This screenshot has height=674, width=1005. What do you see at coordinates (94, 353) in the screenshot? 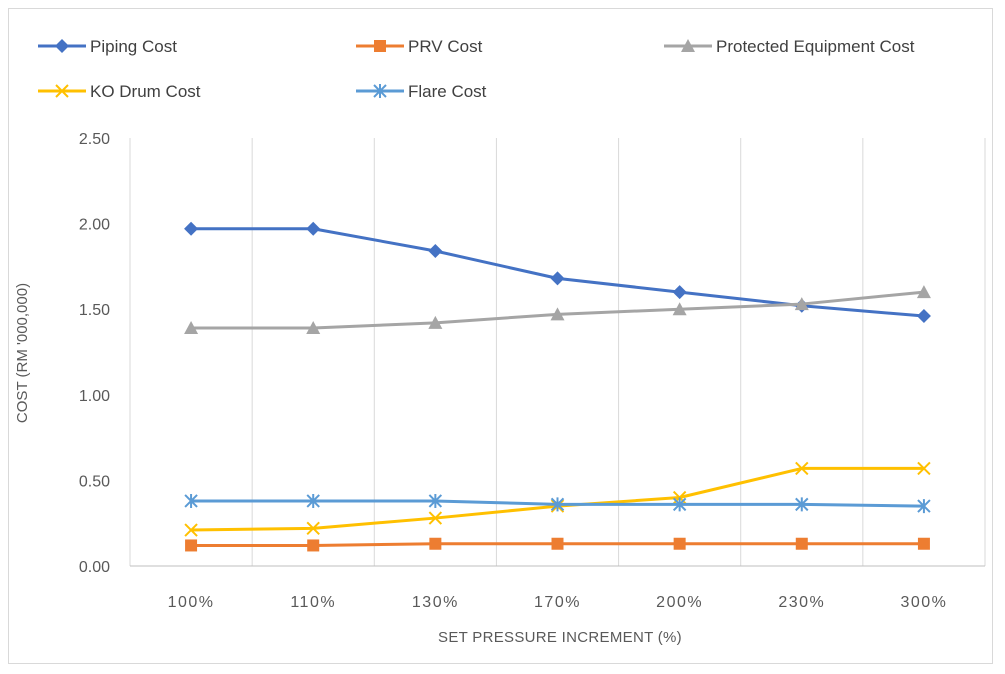
I see `y-axis-ticks: 0.00 0.50 1.00 1.50 2.00 2.50` at bounding box center [94, 353].